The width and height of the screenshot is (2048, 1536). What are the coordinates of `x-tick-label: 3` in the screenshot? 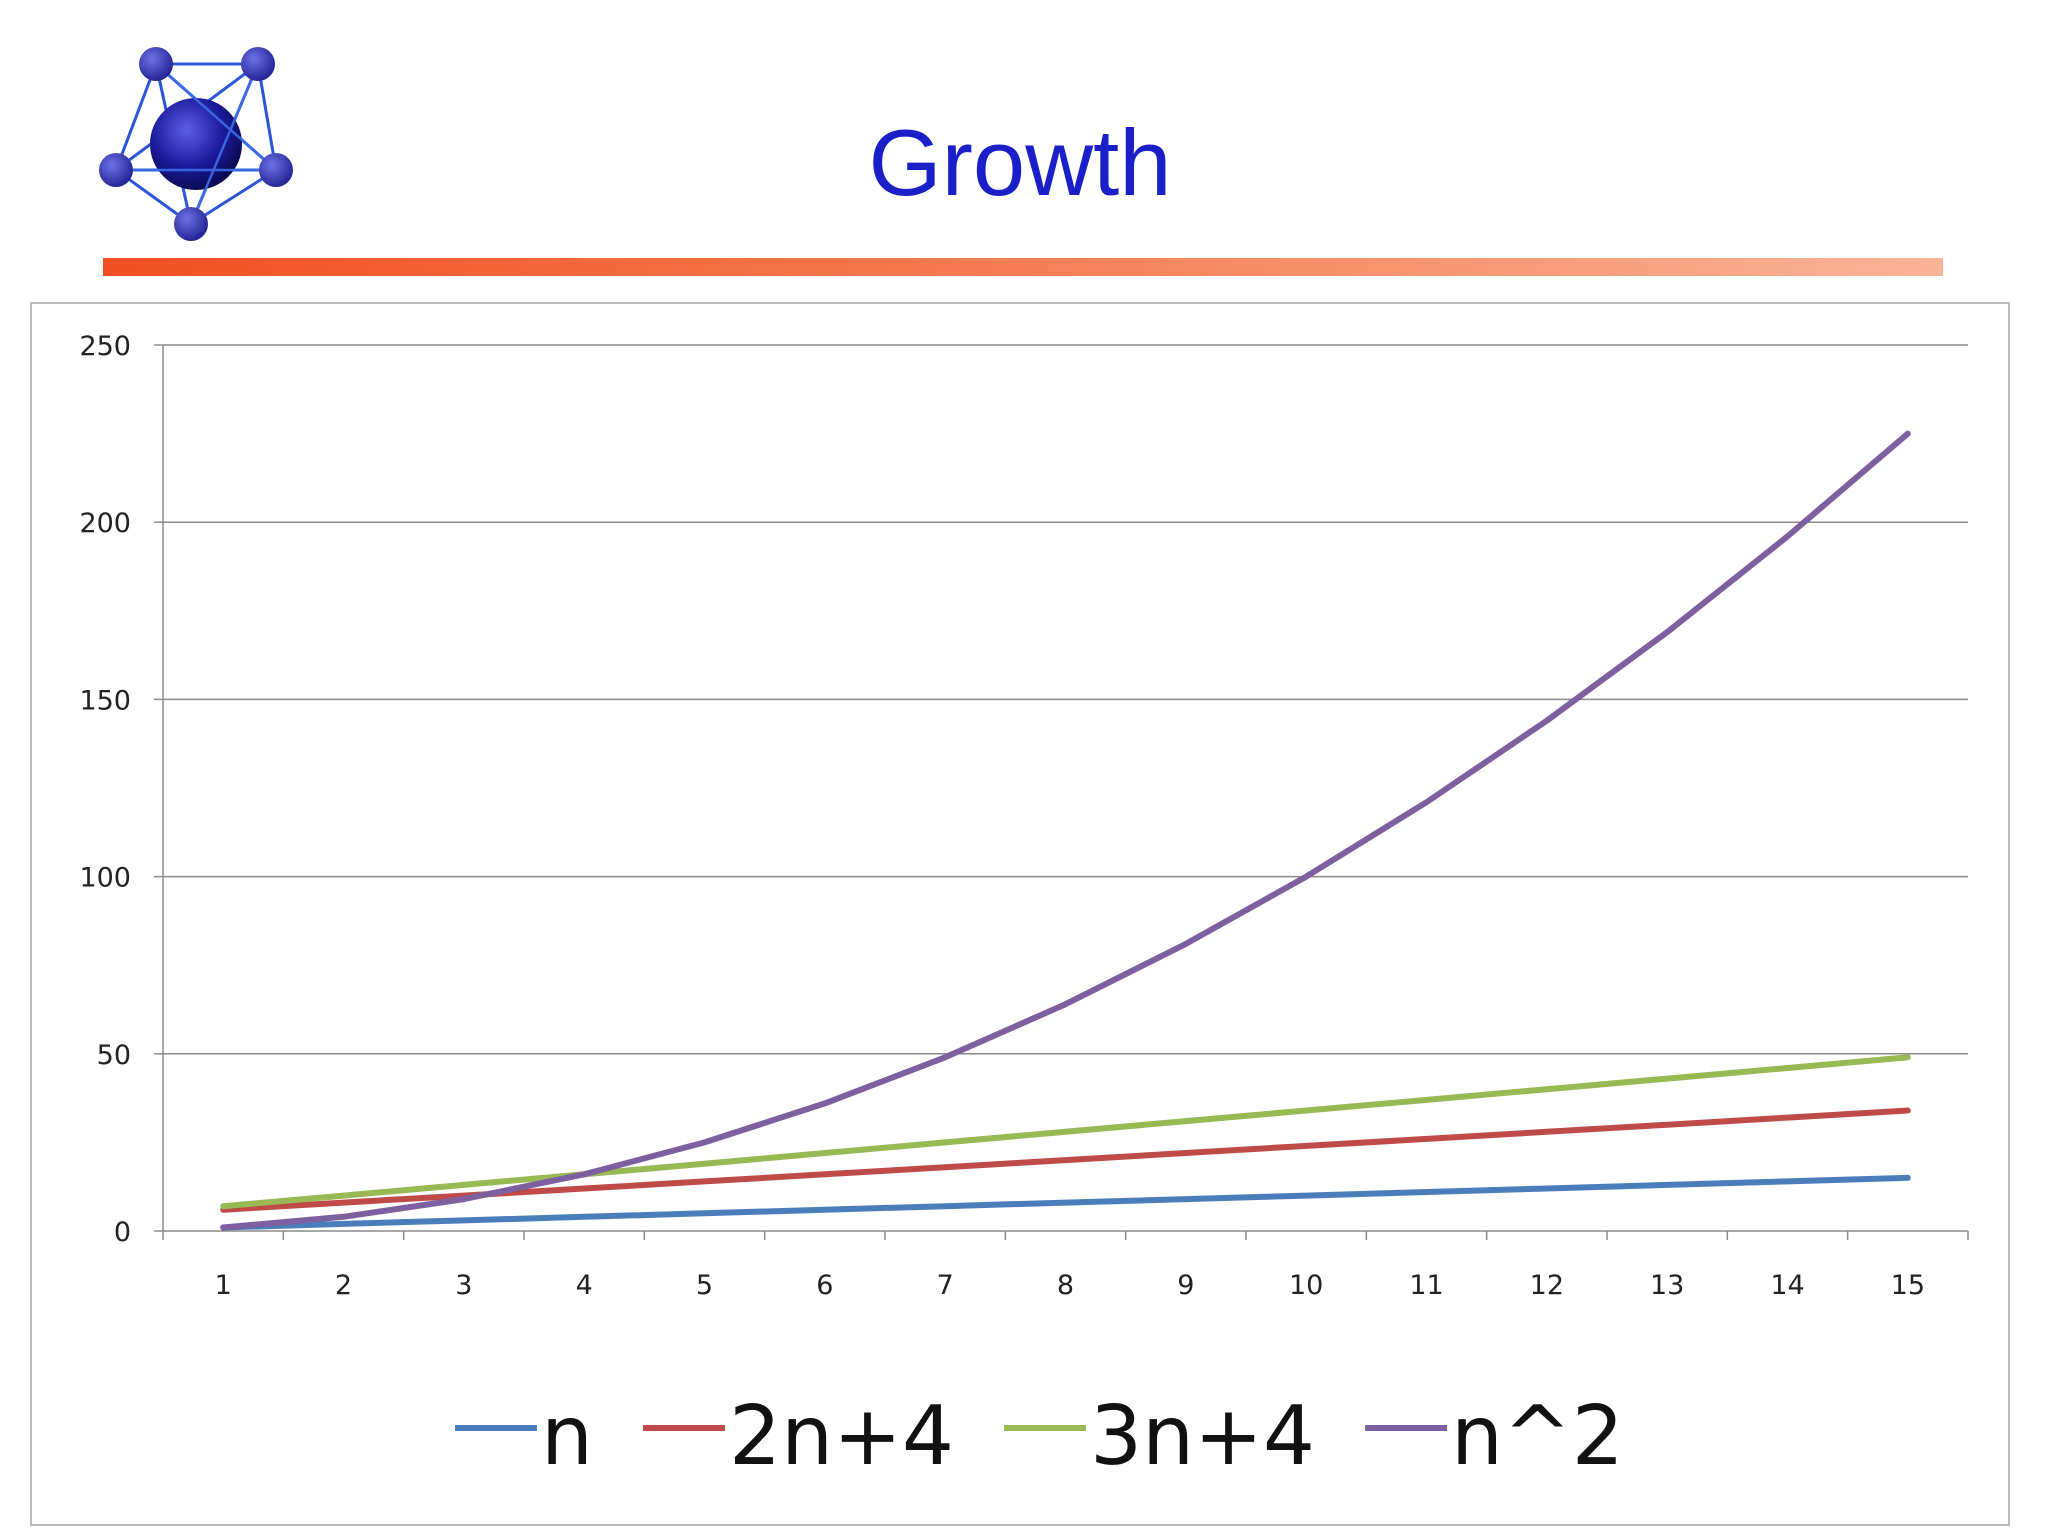 It's located at (463, 1285).